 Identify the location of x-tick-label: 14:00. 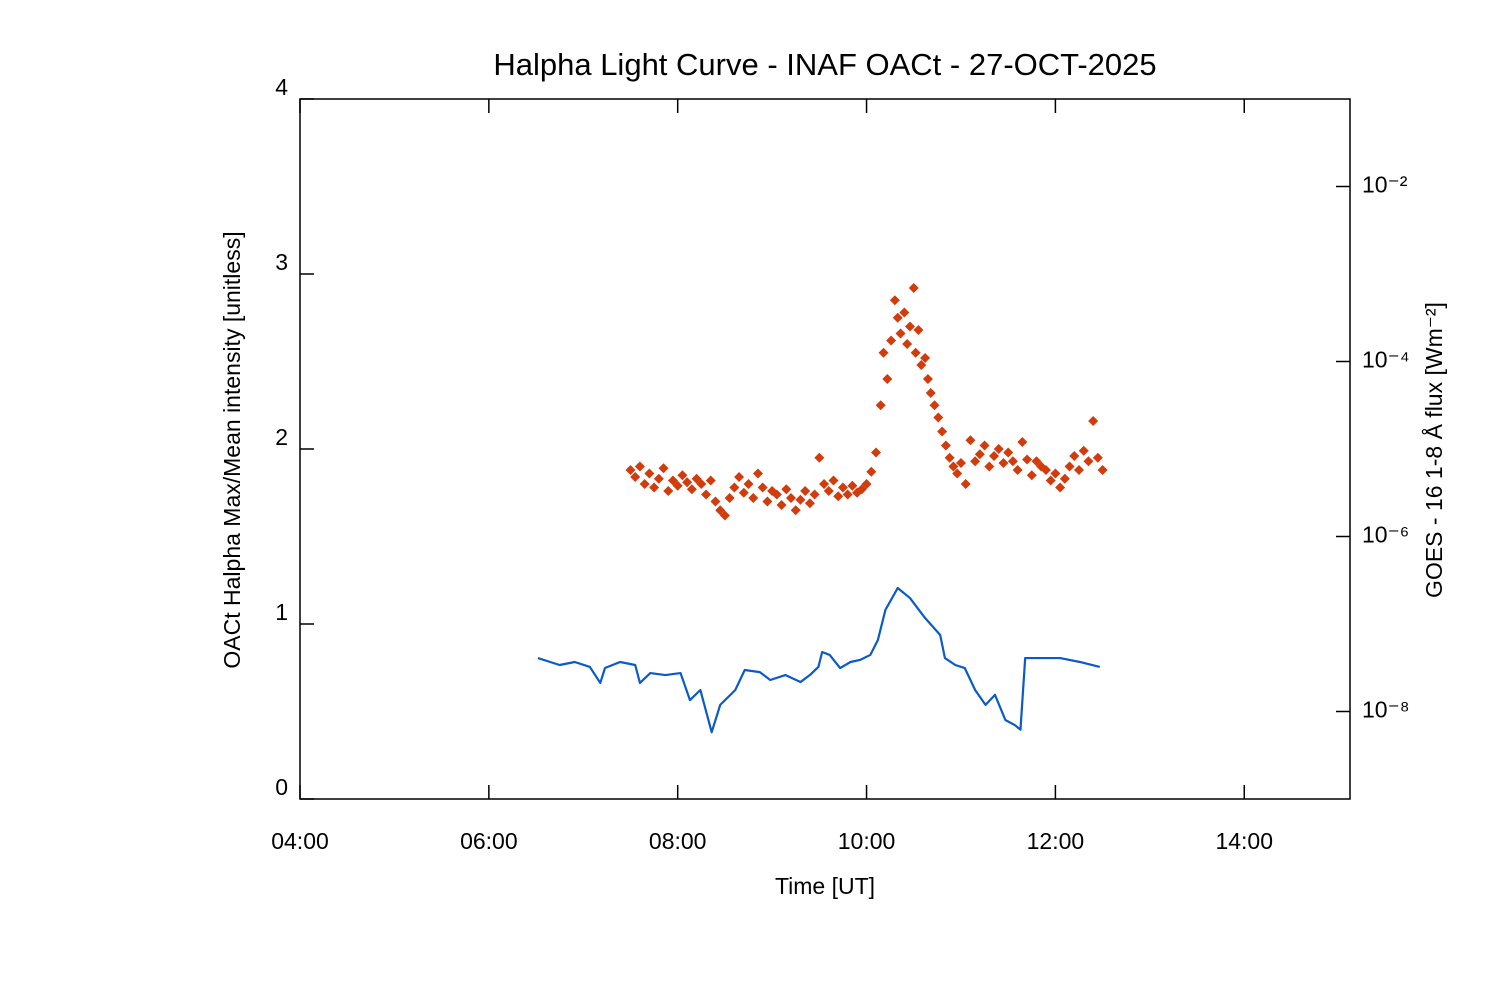
(1244, 841).